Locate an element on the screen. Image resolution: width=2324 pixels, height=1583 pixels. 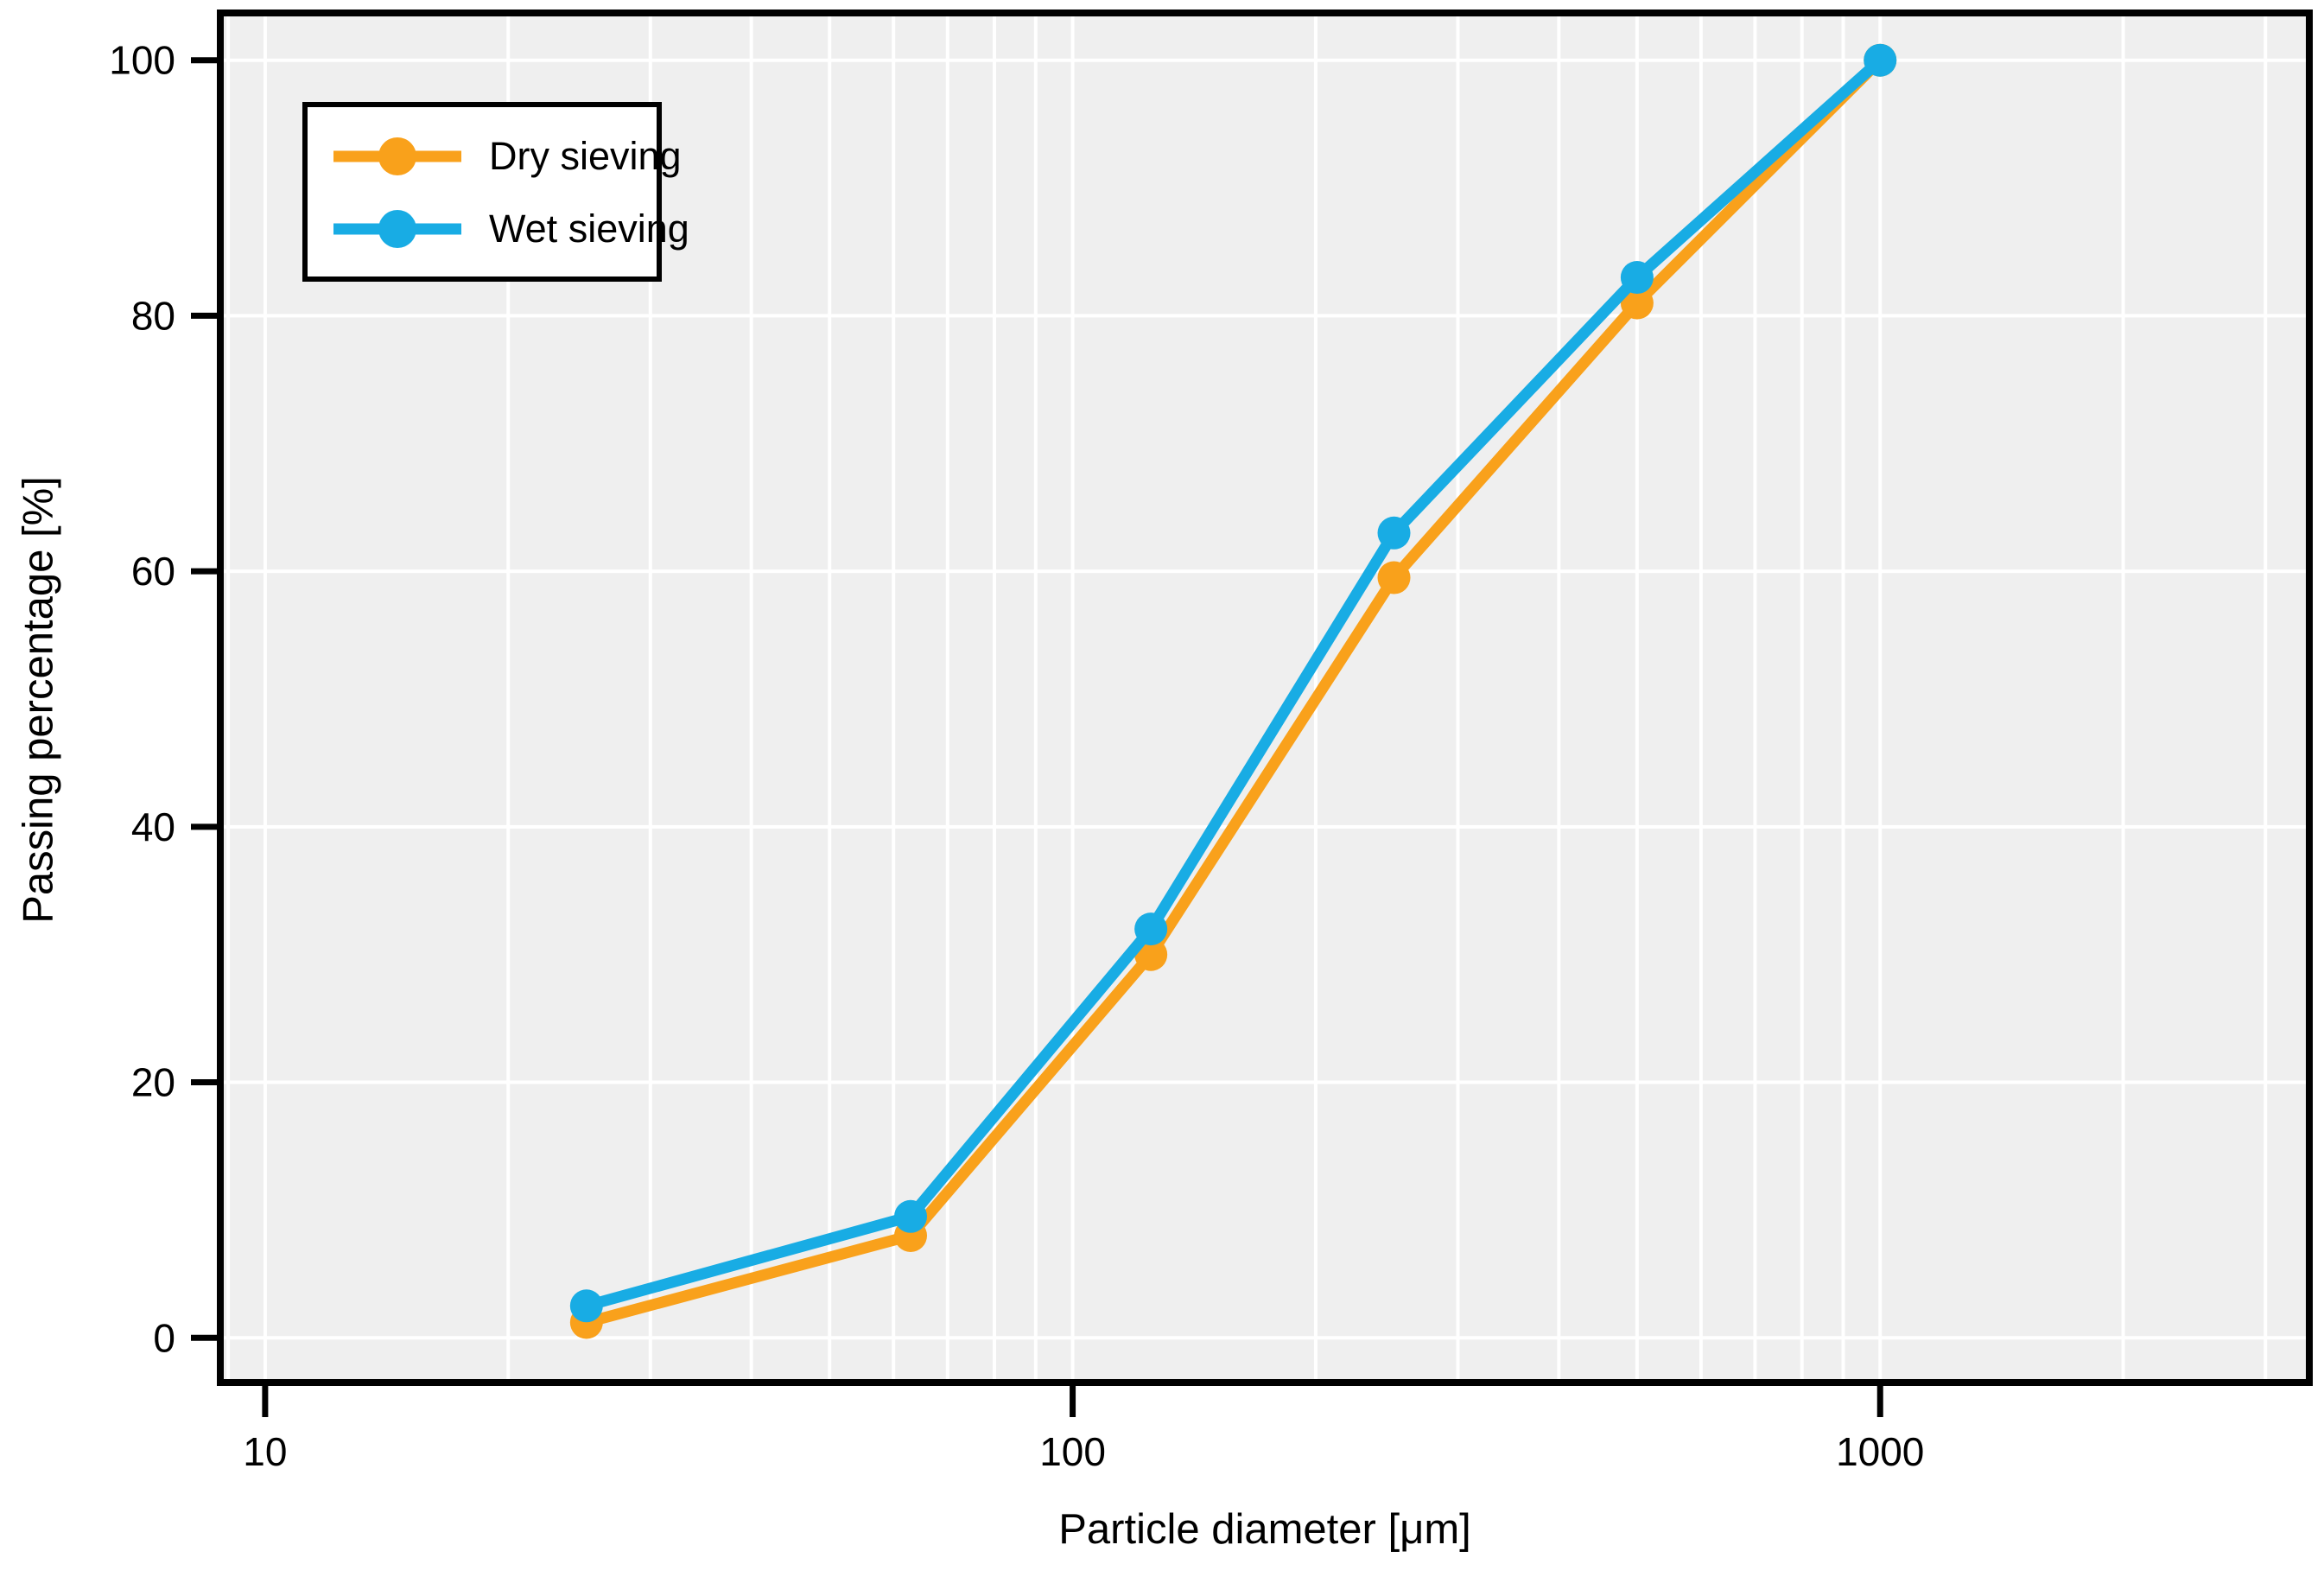
y-tick-label: 40 is located at coordinates (153, 826).